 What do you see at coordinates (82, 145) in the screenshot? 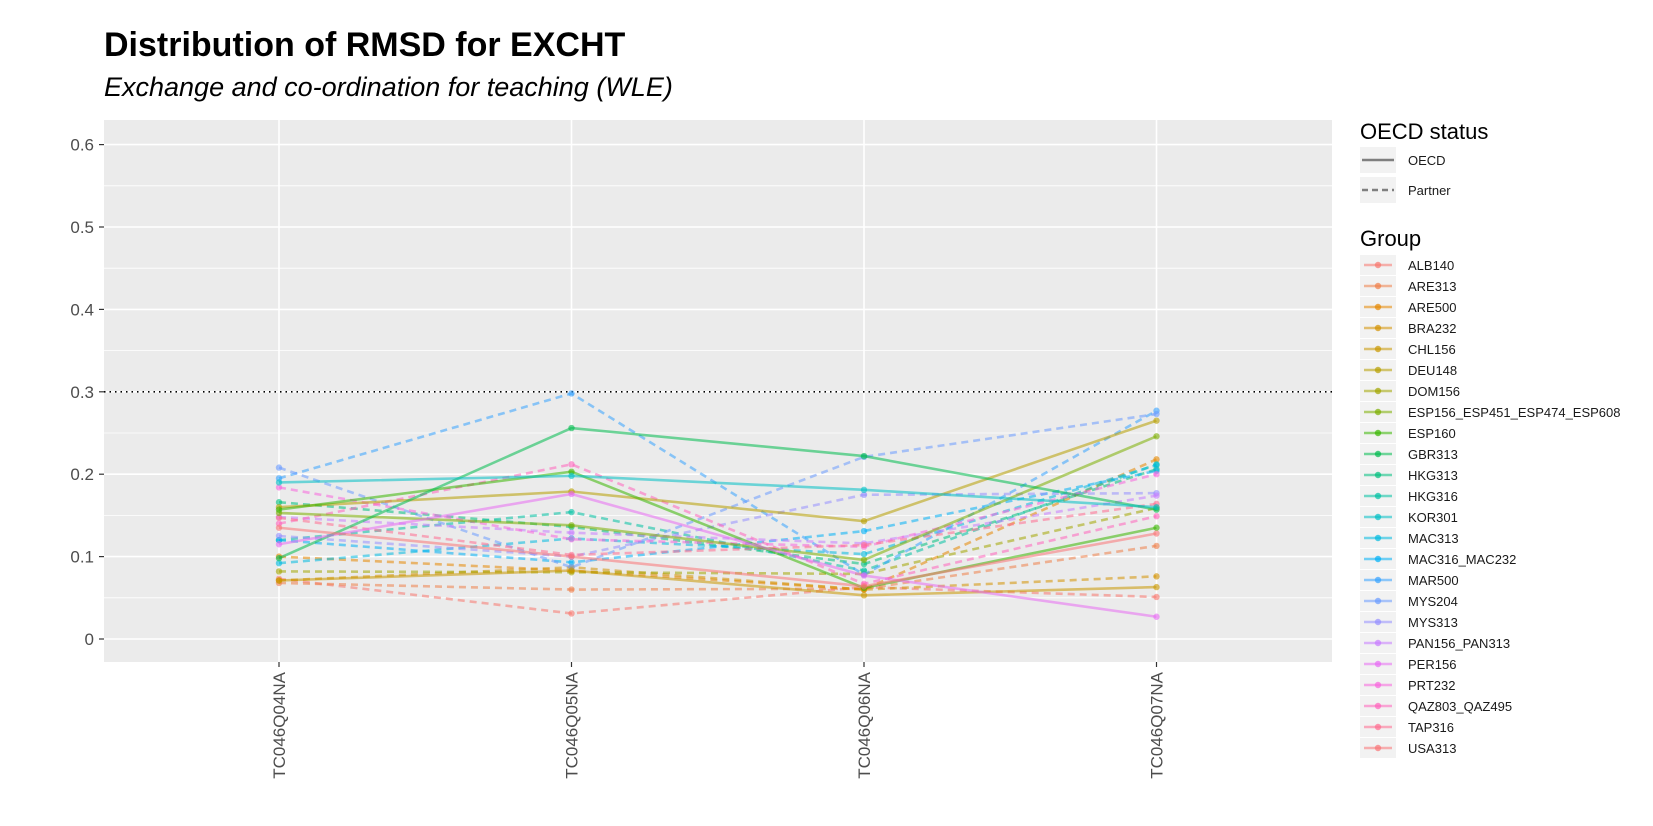
I see `y-tick-label: 0.6` at bounding box center [82, 145].